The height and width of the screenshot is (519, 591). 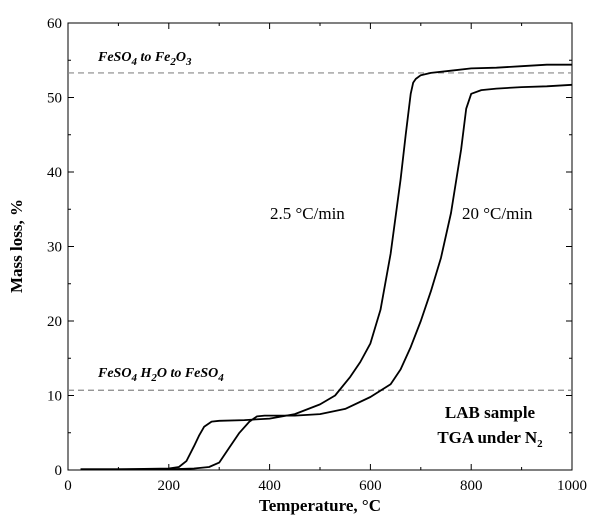 I want to click on x-tick-label: 400, so click(x=269, y=486).